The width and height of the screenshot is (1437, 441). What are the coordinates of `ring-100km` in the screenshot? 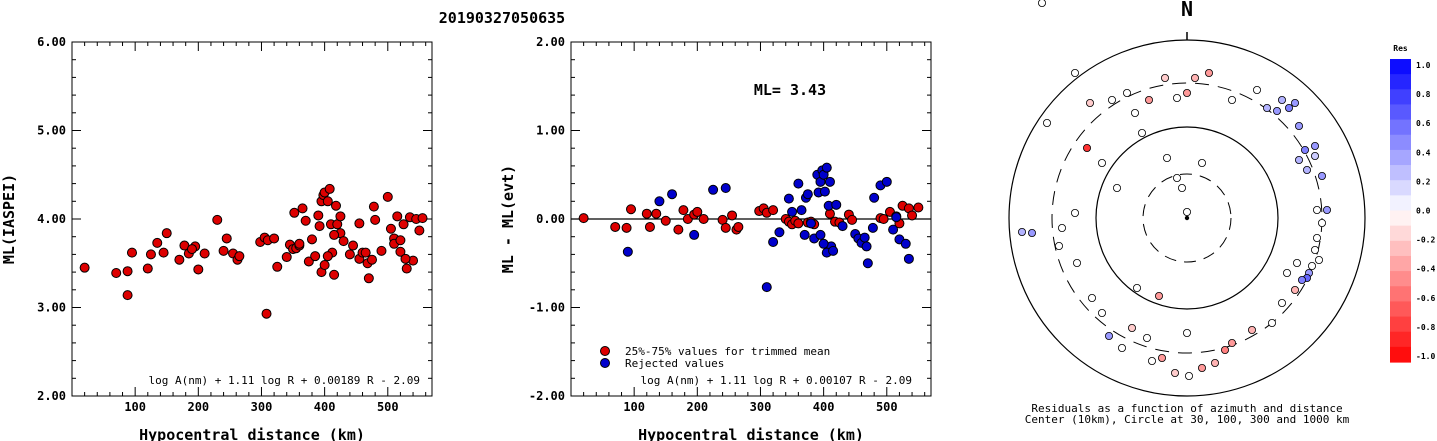 It's located at (1187, 218).